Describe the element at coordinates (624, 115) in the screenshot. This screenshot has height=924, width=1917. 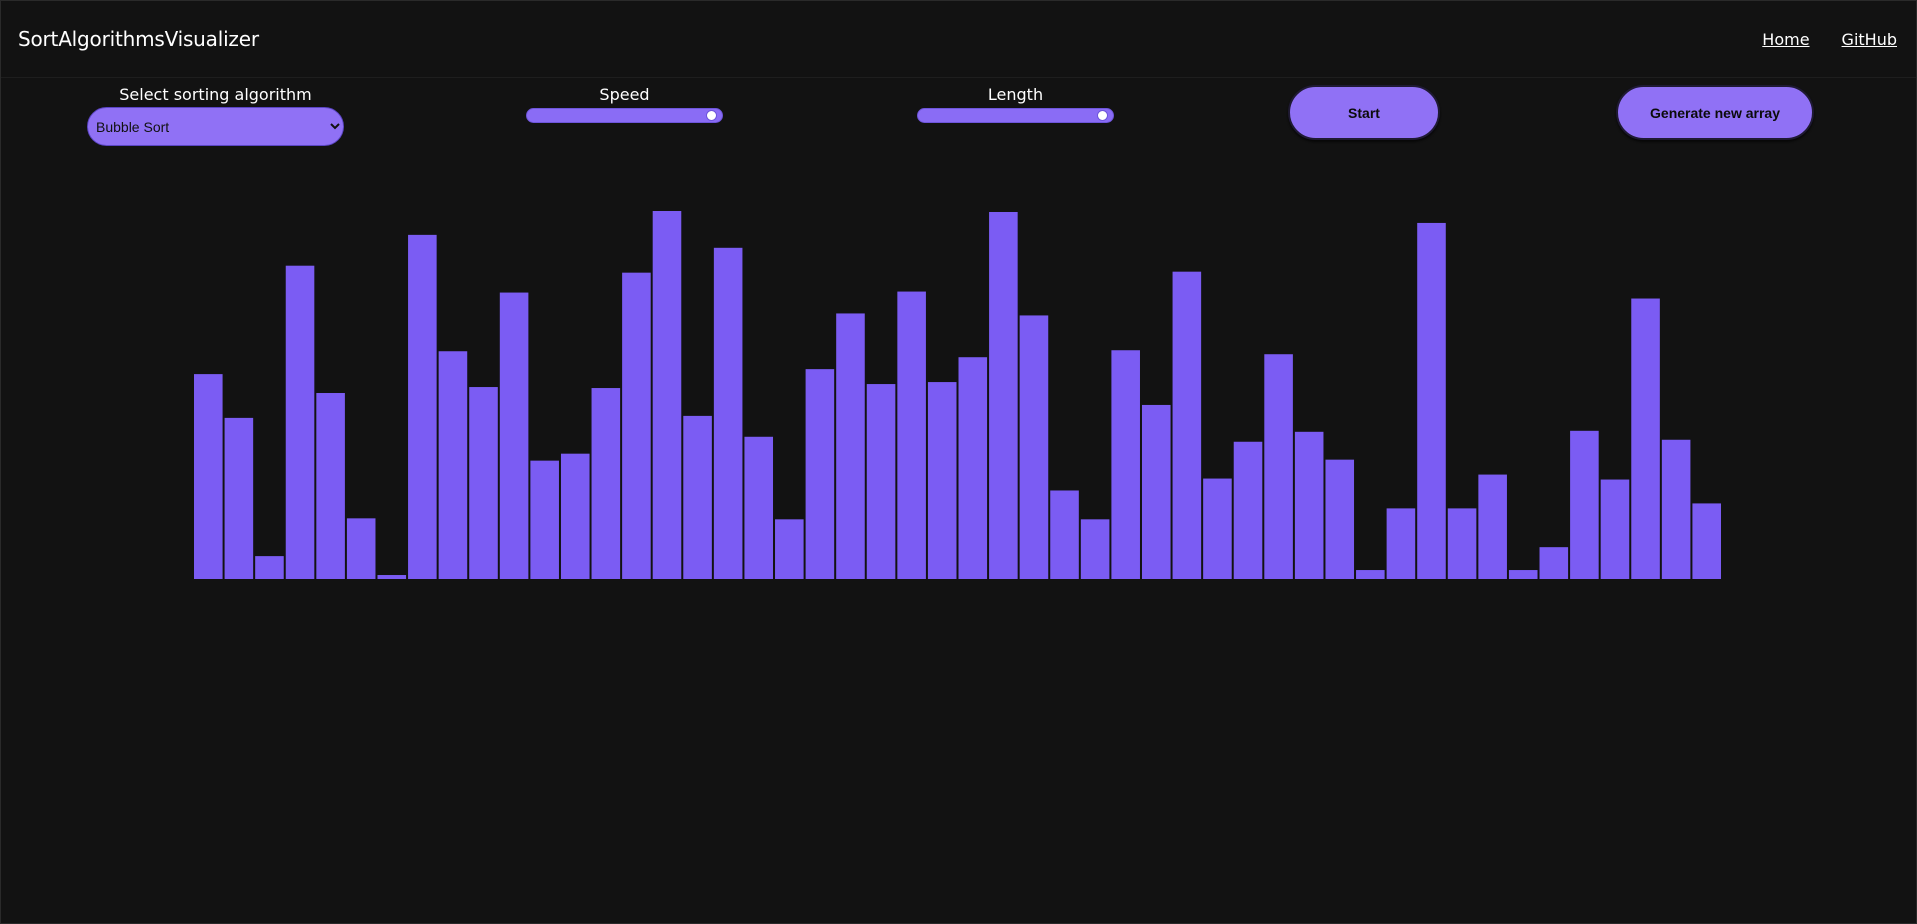
I see `speed-slider` at that location.